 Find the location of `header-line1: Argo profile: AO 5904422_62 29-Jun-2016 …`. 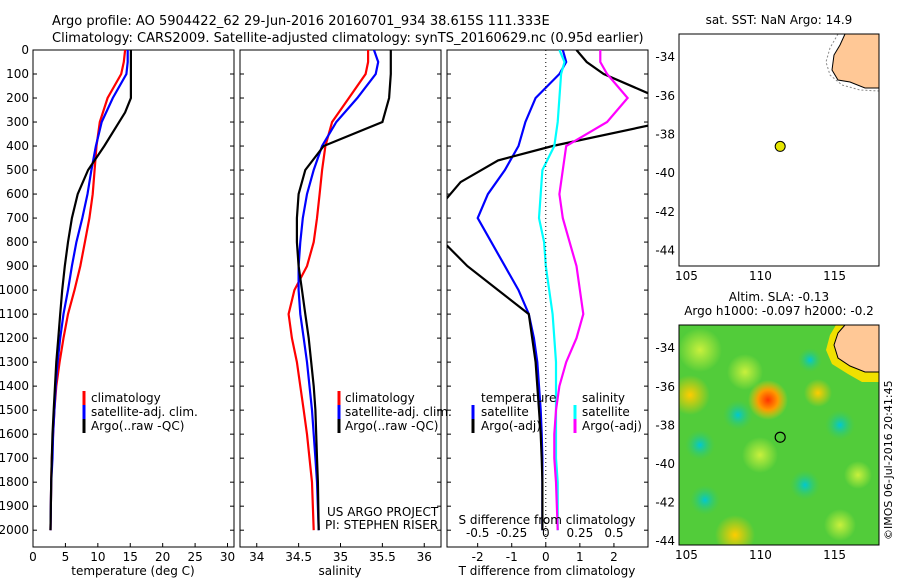

header-line1: Argo profile: AO 5904422_62 29-Jun-2016 … is located at coordinates (301, 21).